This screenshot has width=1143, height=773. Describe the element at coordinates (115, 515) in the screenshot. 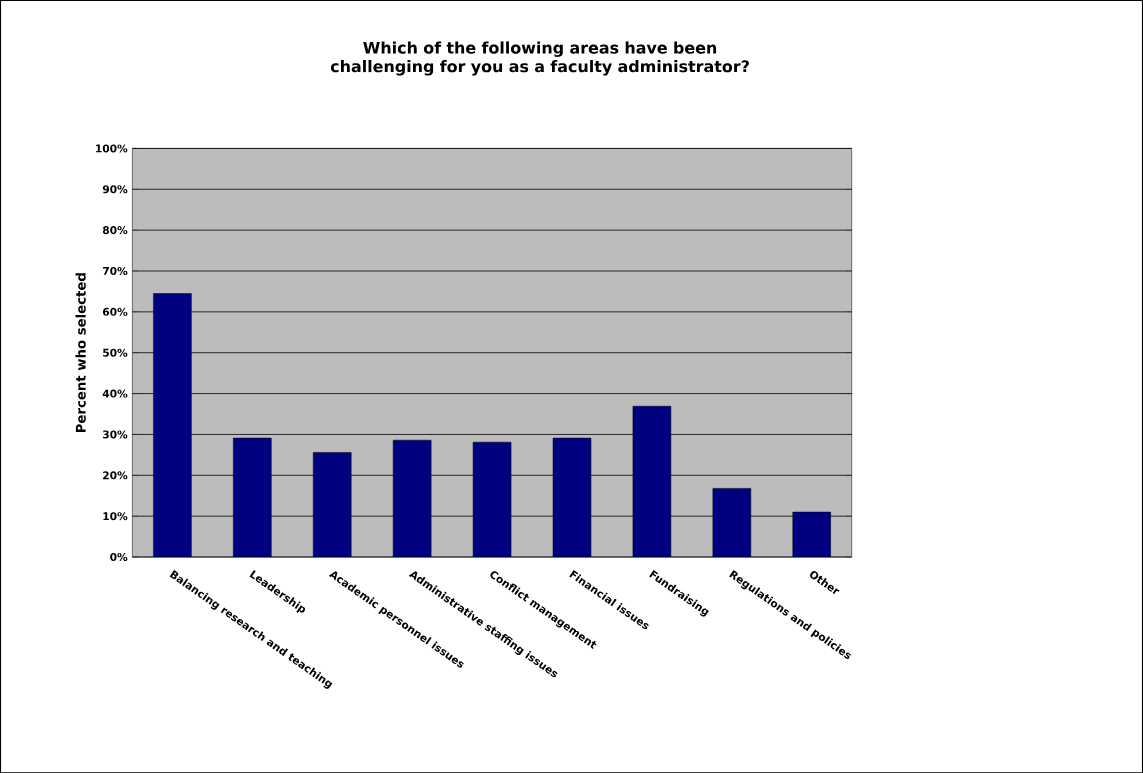

I see `y-tick-label: 10%` at that location.